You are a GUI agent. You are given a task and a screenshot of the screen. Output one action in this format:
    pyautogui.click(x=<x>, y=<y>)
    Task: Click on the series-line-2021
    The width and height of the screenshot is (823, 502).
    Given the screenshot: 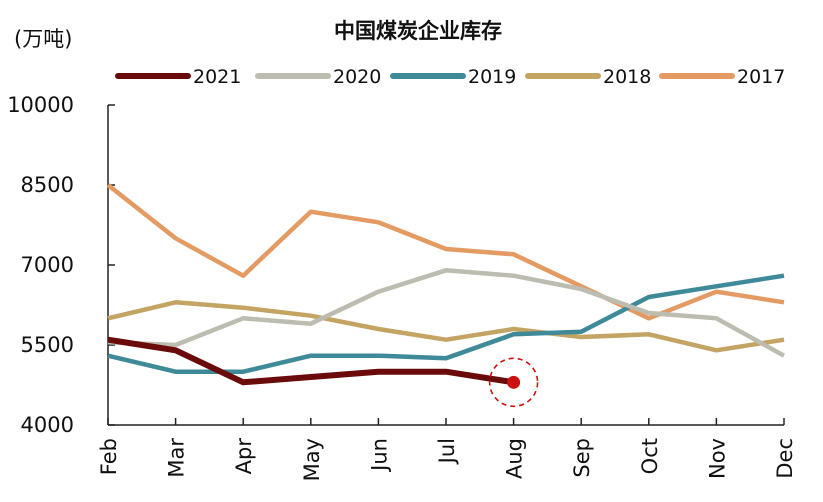 What is the action you would take?
    pyautogui.click(x=311, y=361)
    